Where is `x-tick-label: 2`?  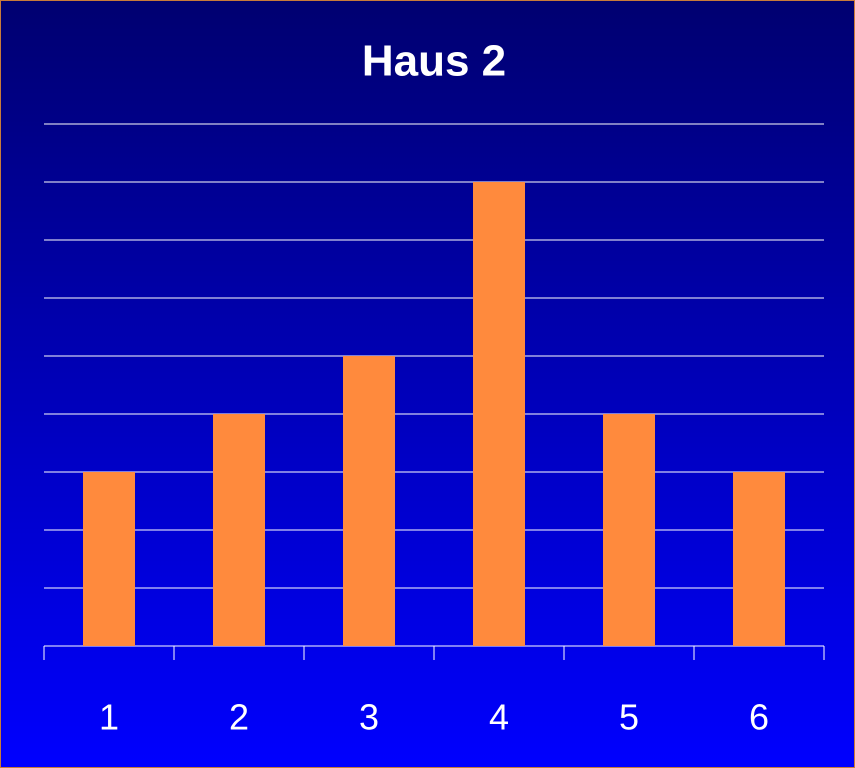
x-tick-label: 2 is located at coordinates (239, 717).